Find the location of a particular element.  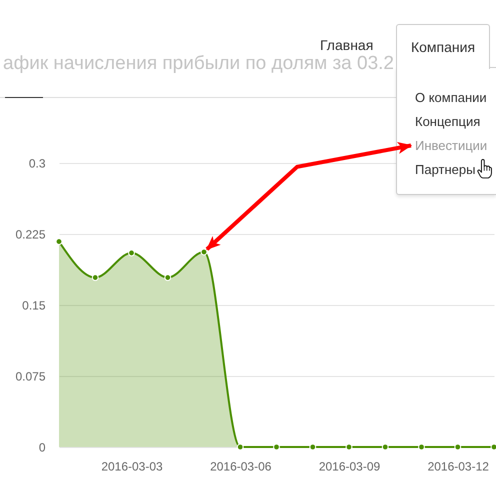

y-tick-label: 0.3 is located at coordinates (37, 163).